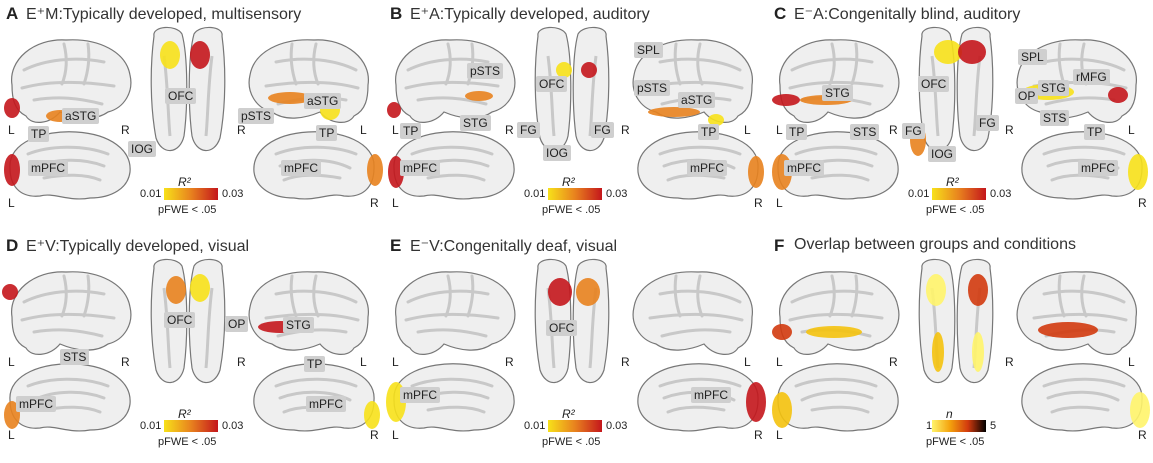 The width and height of the screenshot is (1153, 463). I want to click on region-label: OP, so click(1027, 96).